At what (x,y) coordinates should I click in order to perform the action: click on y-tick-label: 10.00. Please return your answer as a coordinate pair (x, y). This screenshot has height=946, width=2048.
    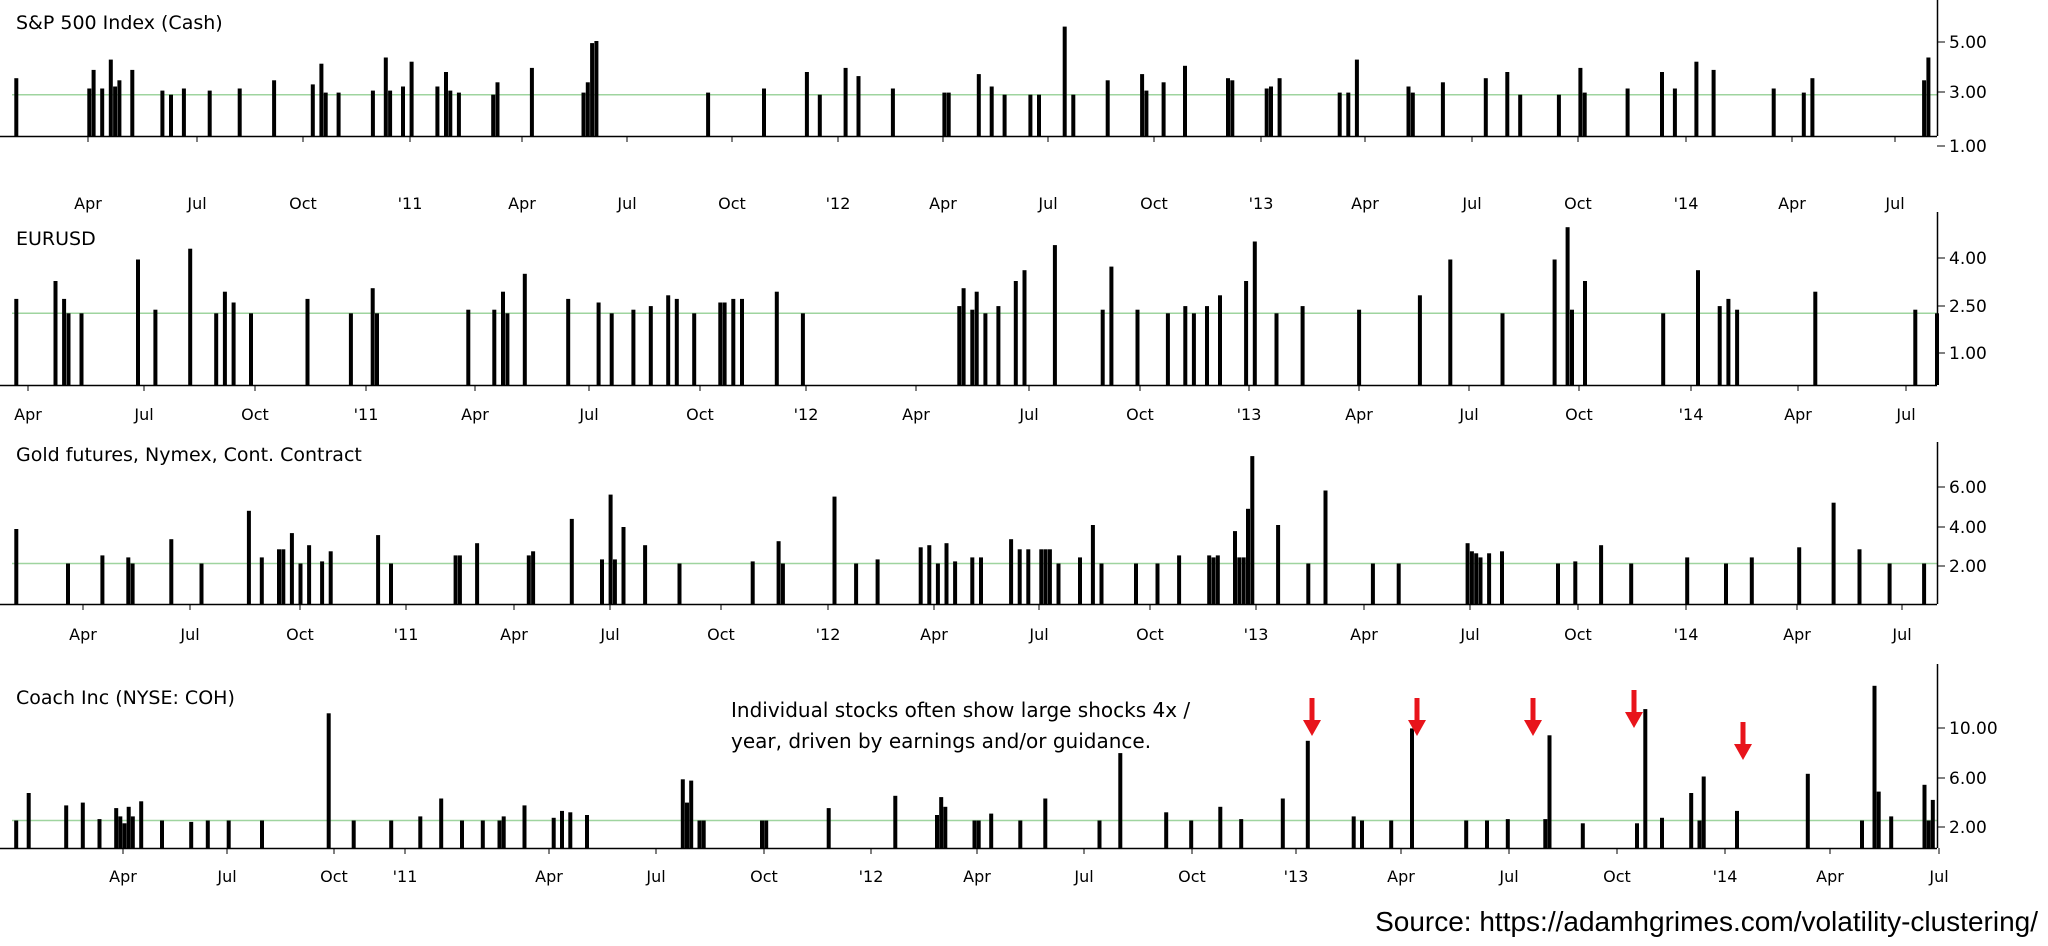
    Looking at the image, I should click on (1973, 729).